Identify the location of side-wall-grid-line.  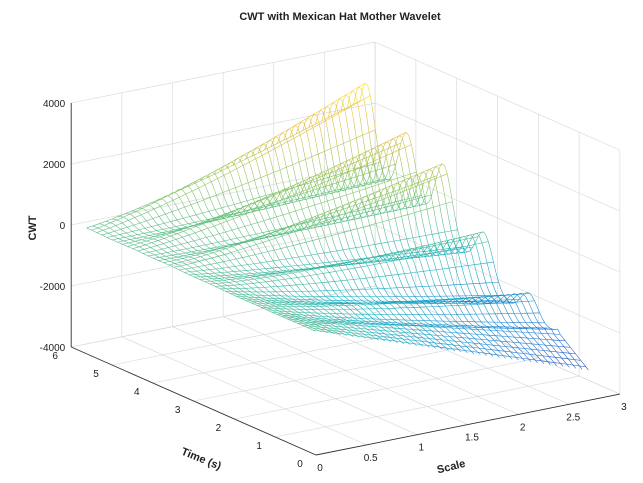
(497, 218).